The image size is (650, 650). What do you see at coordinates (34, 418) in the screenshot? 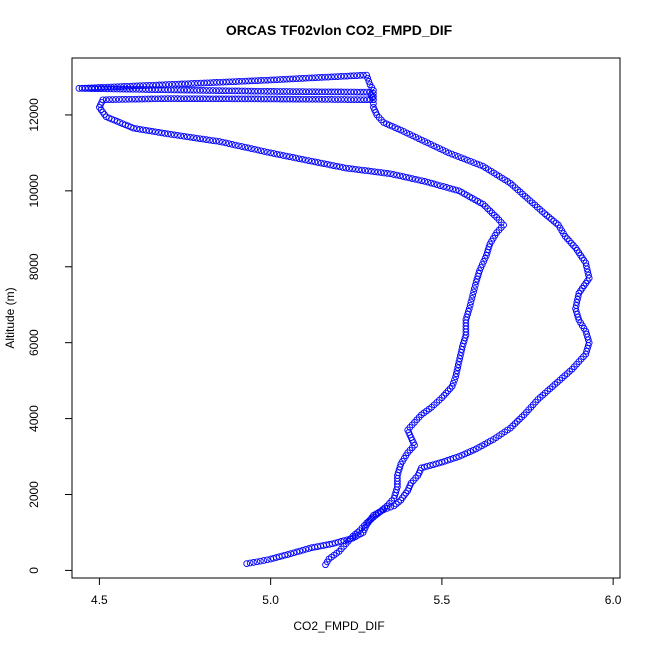
I see `y-tick-label: 4000` at bounding box center [34, 418].